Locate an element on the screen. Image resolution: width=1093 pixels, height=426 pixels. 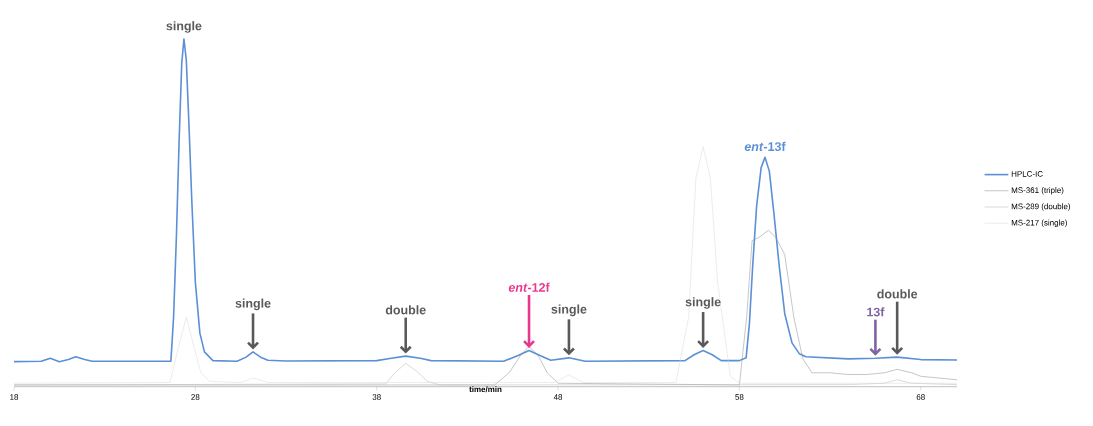
annotation: ent-12f is located at coordinates (529, 287).